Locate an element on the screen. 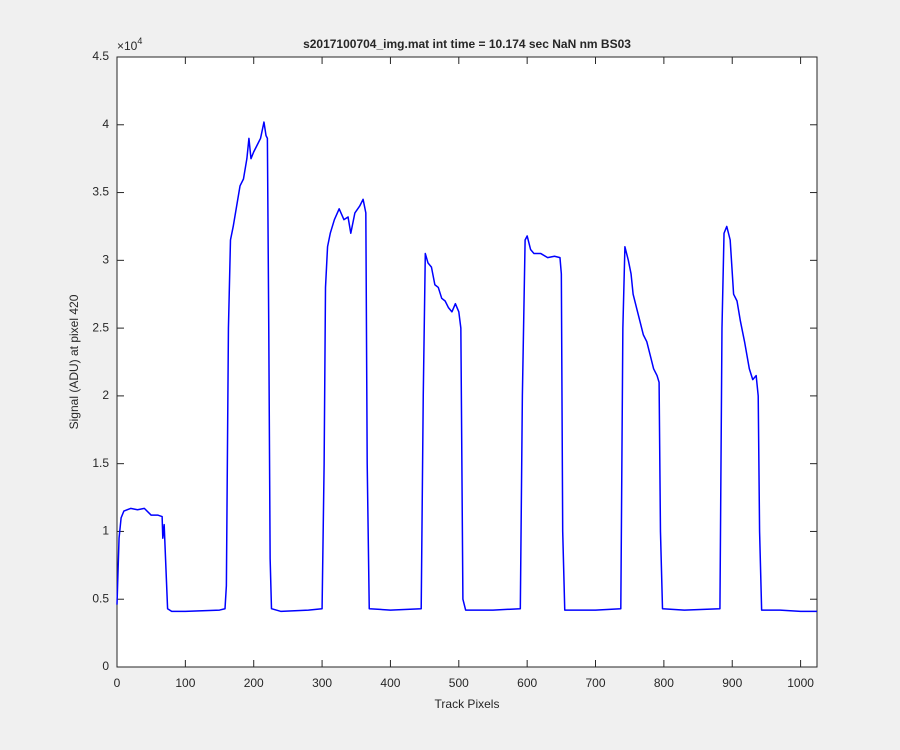 This screenshot has width=900, height=750. y-tick-label: 3.5 is located at coordinates (100, 192).